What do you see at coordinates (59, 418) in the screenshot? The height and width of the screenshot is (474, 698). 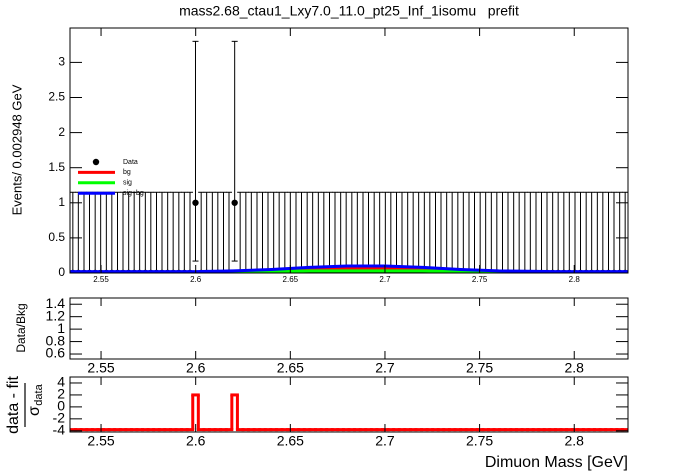 I see `y-tick-label: -2` at bounding box center [59, 418].